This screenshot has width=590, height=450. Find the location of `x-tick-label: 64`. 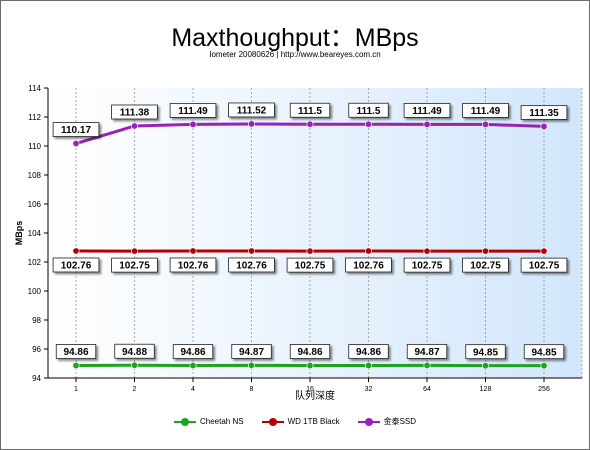

x-tick-label: 64 is located at coordinates (427, 389).